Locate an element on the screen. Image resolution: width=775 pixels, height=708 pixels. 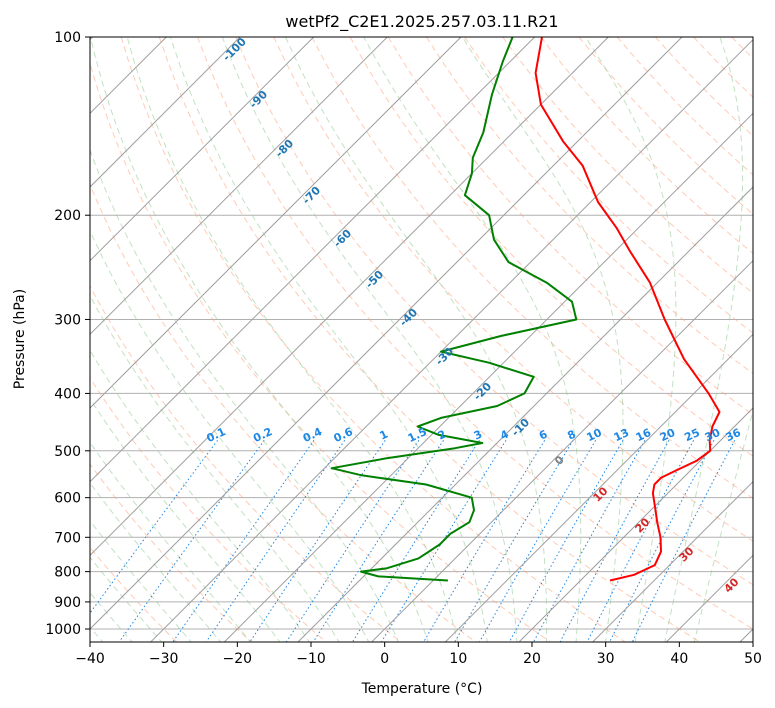
chart-title: wetPf2_C2E1.2025.257.03.11.R21 is located at coordinates (421, 22).